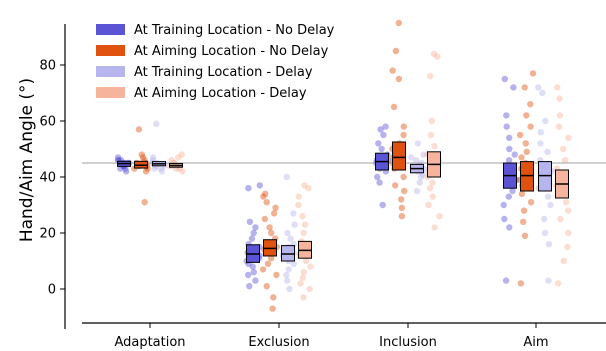 The height and width of the screenshot is (351, 606). Describe the element at coordinates (52, 290) in the screenshot. I see `y-tick-label: 0` at that location.